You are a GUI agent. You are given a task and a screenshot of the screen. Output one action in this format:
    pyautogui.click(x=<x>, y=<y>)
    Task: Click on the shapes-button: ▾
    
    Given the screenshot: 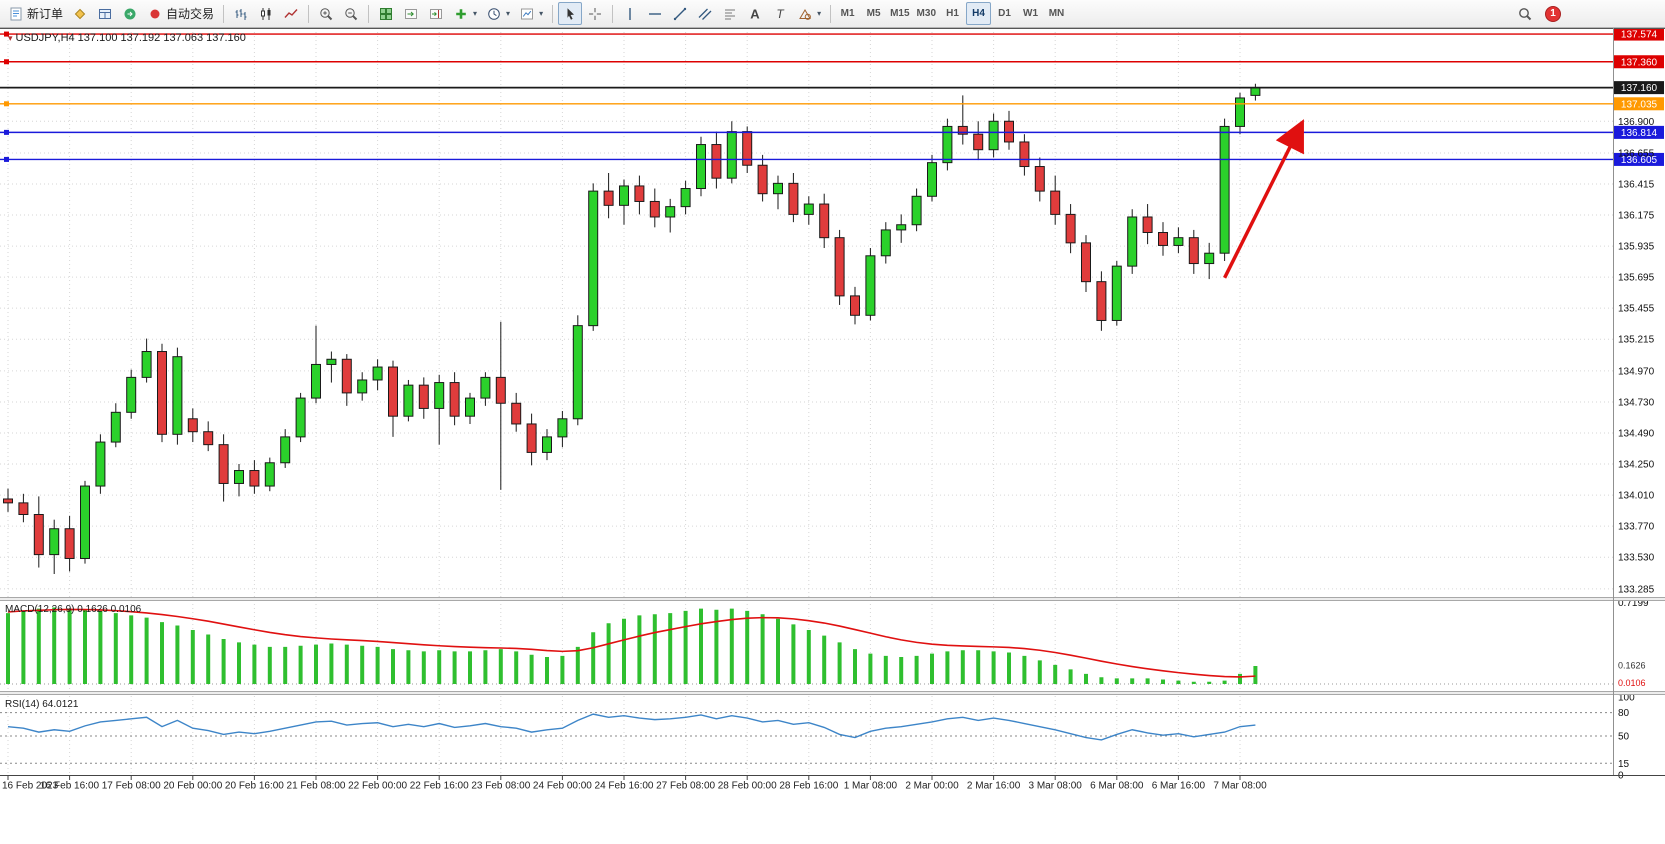 What is the action you would take?
    pyautogui.click(x=809, y=13)
    